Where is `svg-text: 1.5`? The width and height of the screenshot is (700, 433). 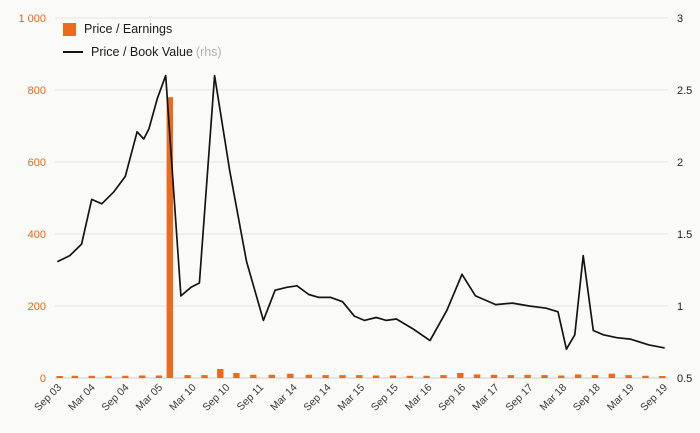 svg-text: 1.5 is located at coordinates (684, 235).